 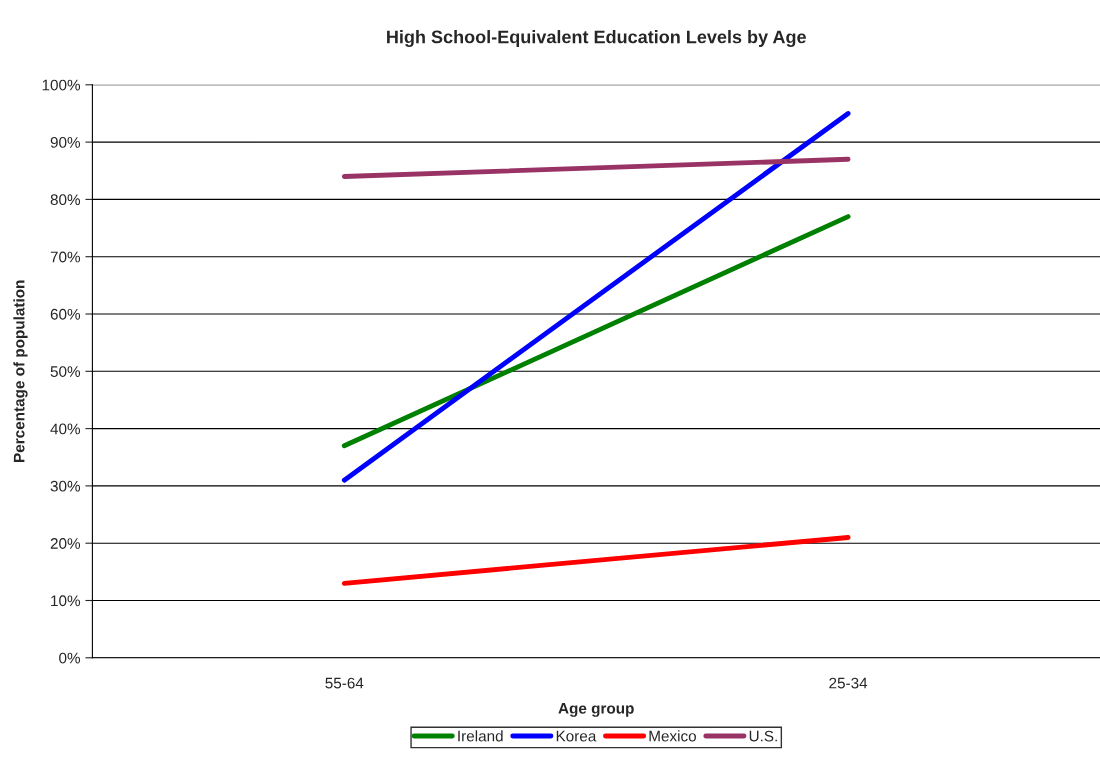 What do you see at coordinates (70, 658) in the screenshot?
I see `y-tick-label: 0%` at bounding box center [70, 658].